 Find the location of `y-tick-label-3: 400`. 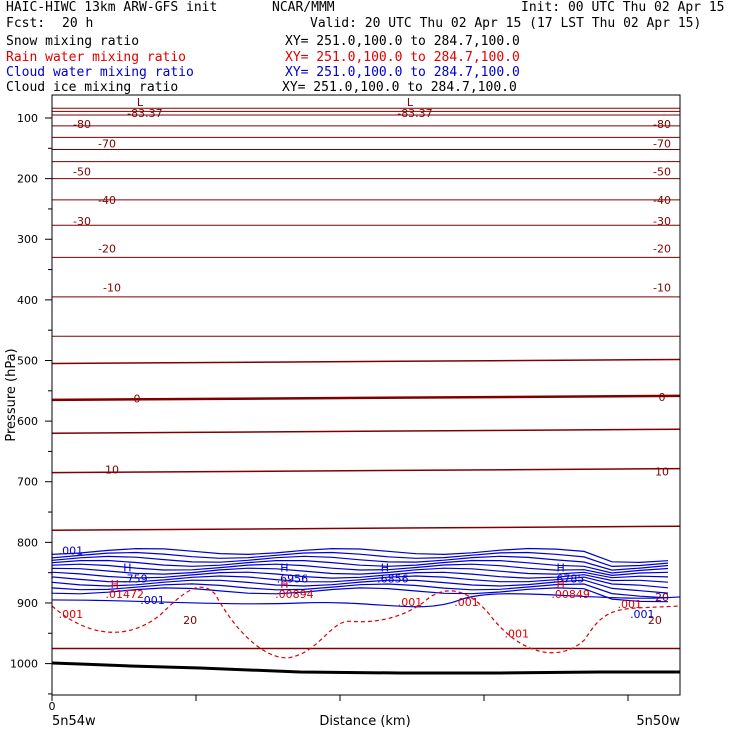

y-tick-label-3: 400 is located at coordinates (27, 300).